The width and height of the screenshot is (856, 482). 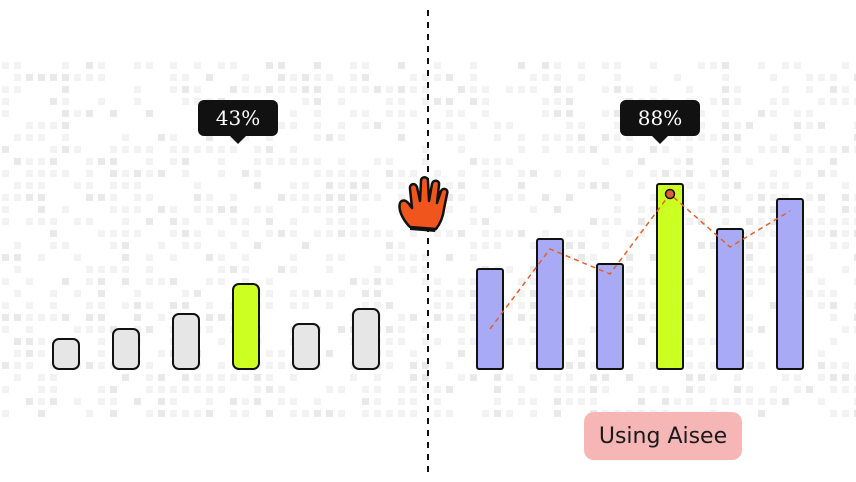 I want to click on right-tooltip: 88%, so click(x=660, y=122).